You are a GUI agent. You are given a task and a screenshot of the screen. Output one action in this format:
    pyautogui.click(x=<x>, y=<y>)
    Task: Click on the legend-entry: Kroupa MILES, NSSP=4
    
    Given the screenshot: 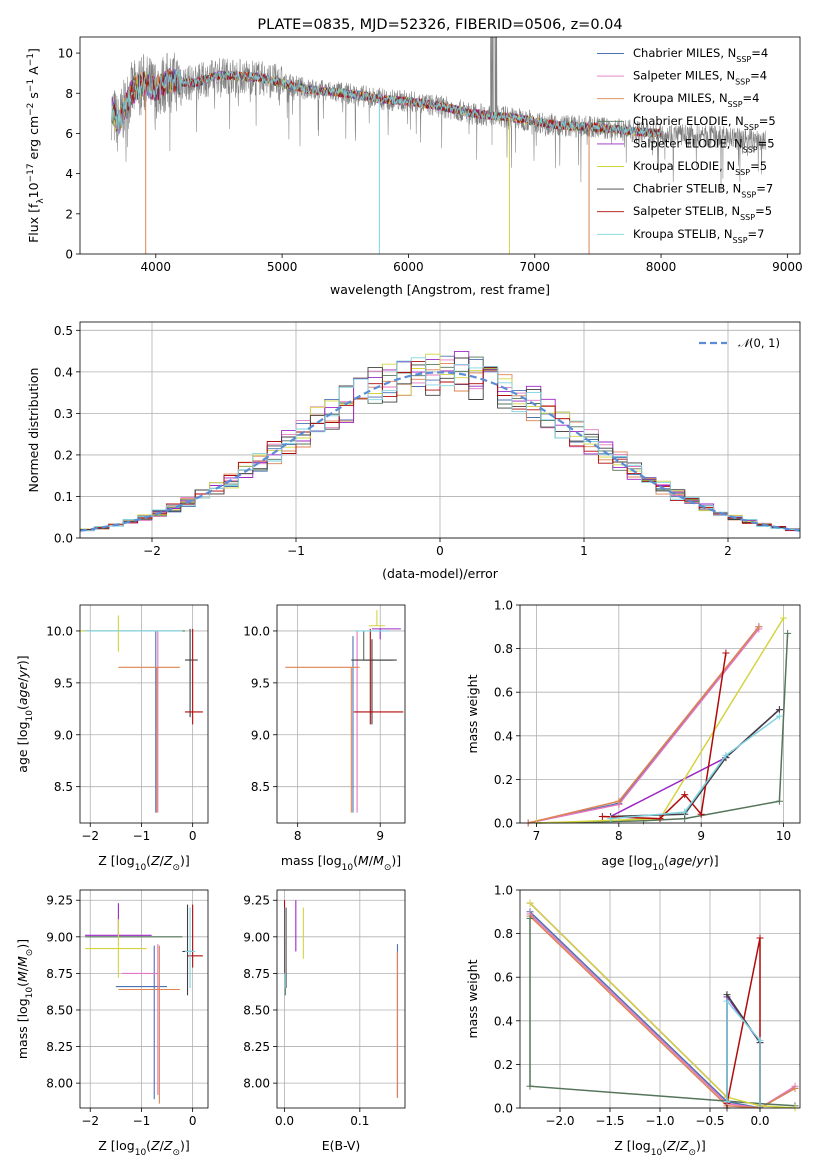 What is the action you would take?
    pyautogui.click(x=696, y=100)
    